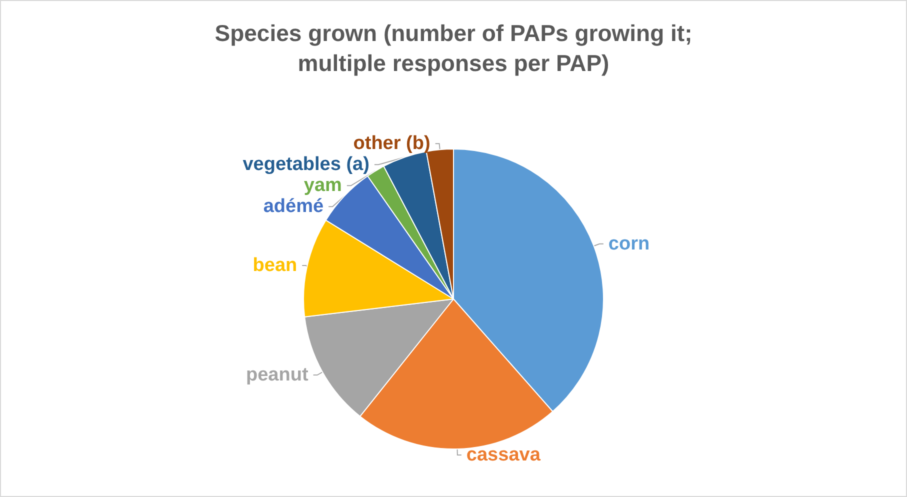 Image resolution: width=907 pixels, height=497 pixels. I want to click on slice-label: adémé, so click(293, 207).